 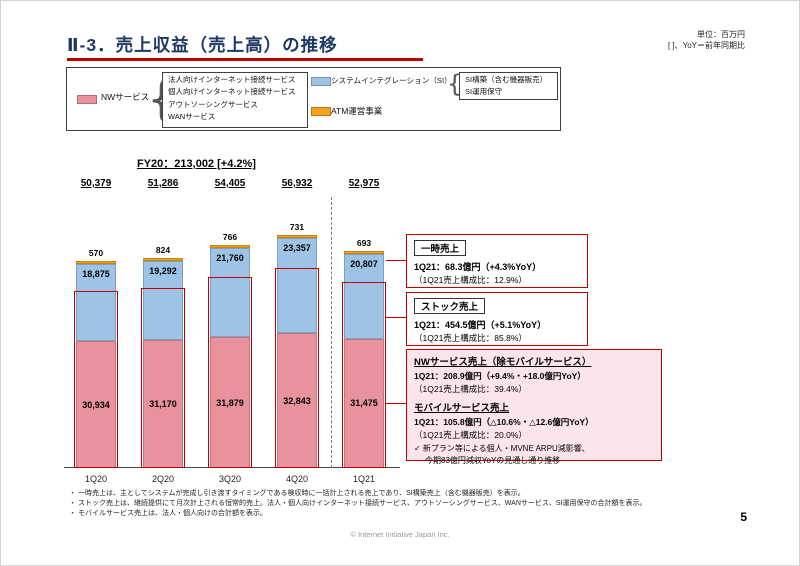 I want to click on callout-one-time-ratio: （1Q21売上構成比：12.9%）, so click(x=470, y=280).